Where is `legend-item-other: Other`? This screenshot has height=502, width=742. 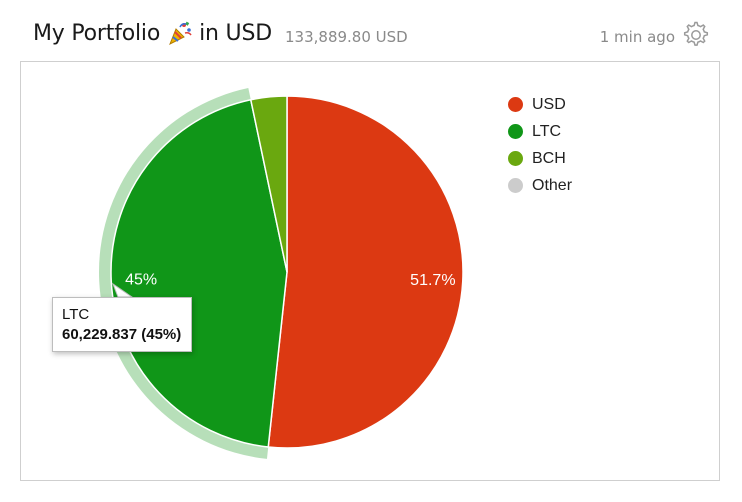 legend-item-other: Other is located at coordinates (540, 185).